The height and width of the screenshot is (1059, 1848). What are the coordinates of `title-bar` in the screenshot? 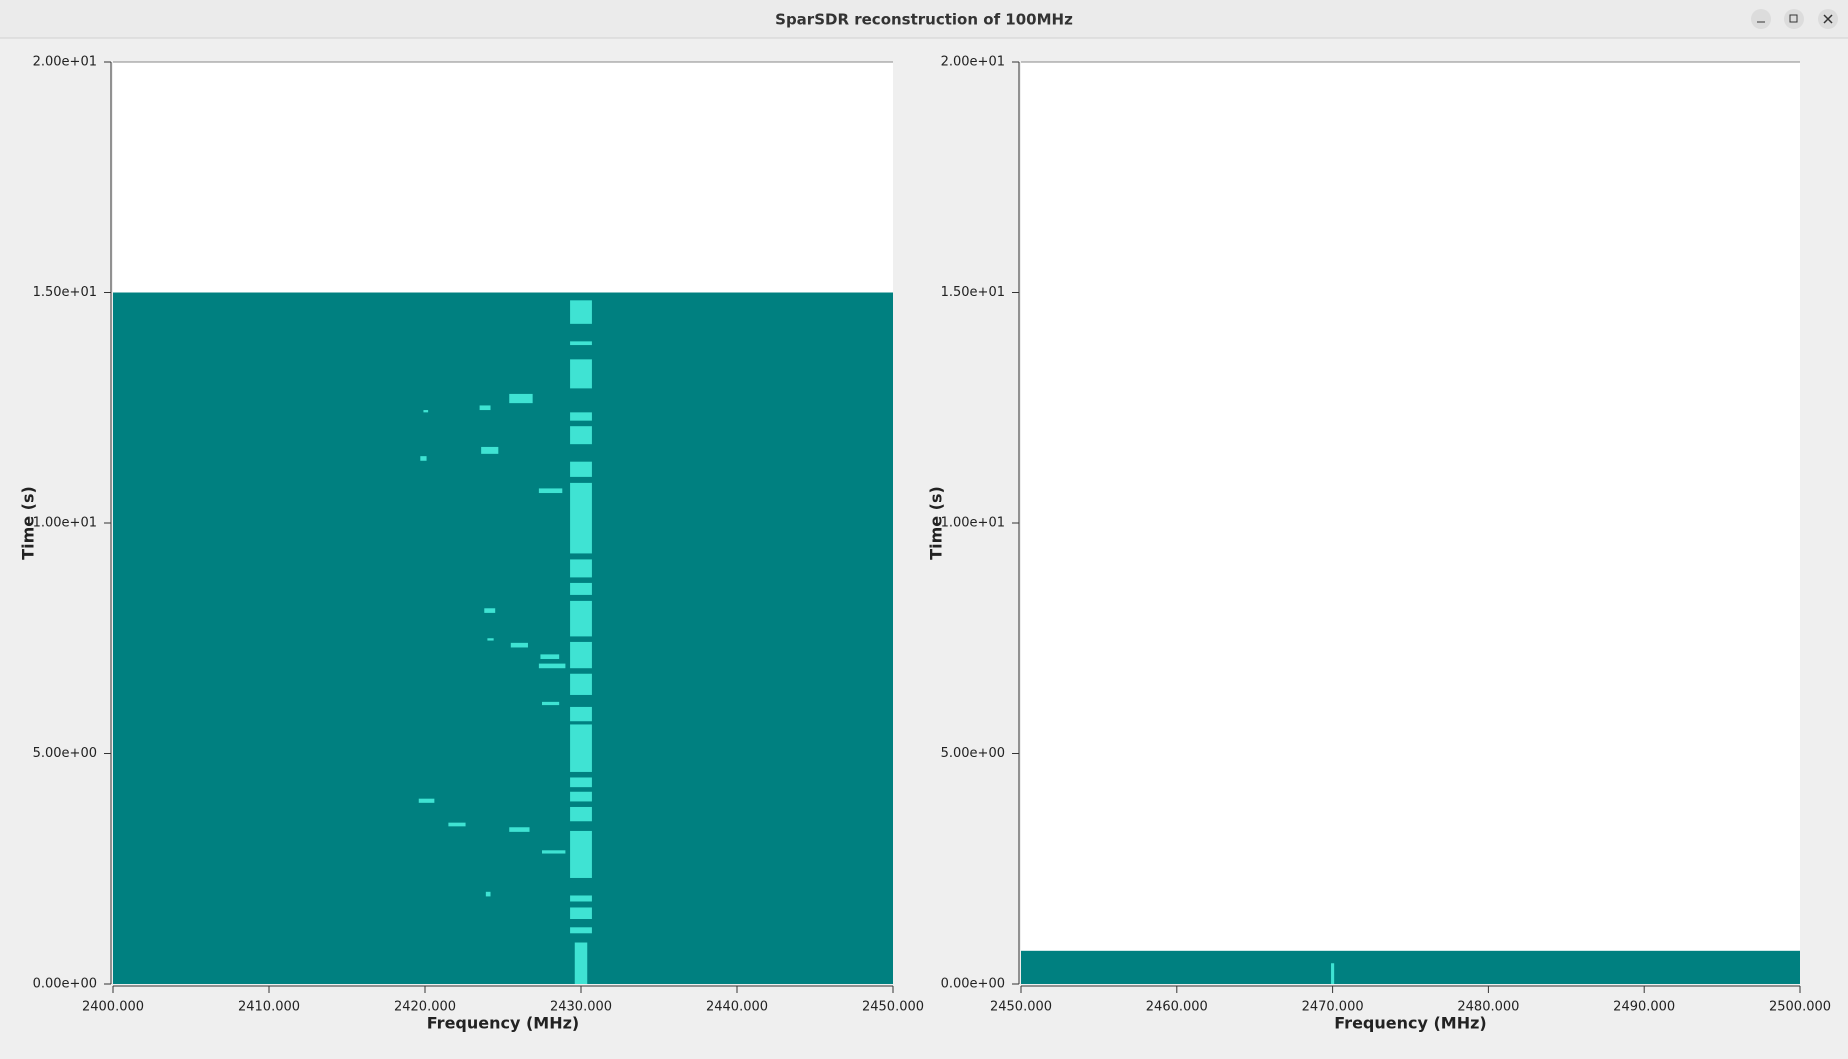 It's located at (924, 19).